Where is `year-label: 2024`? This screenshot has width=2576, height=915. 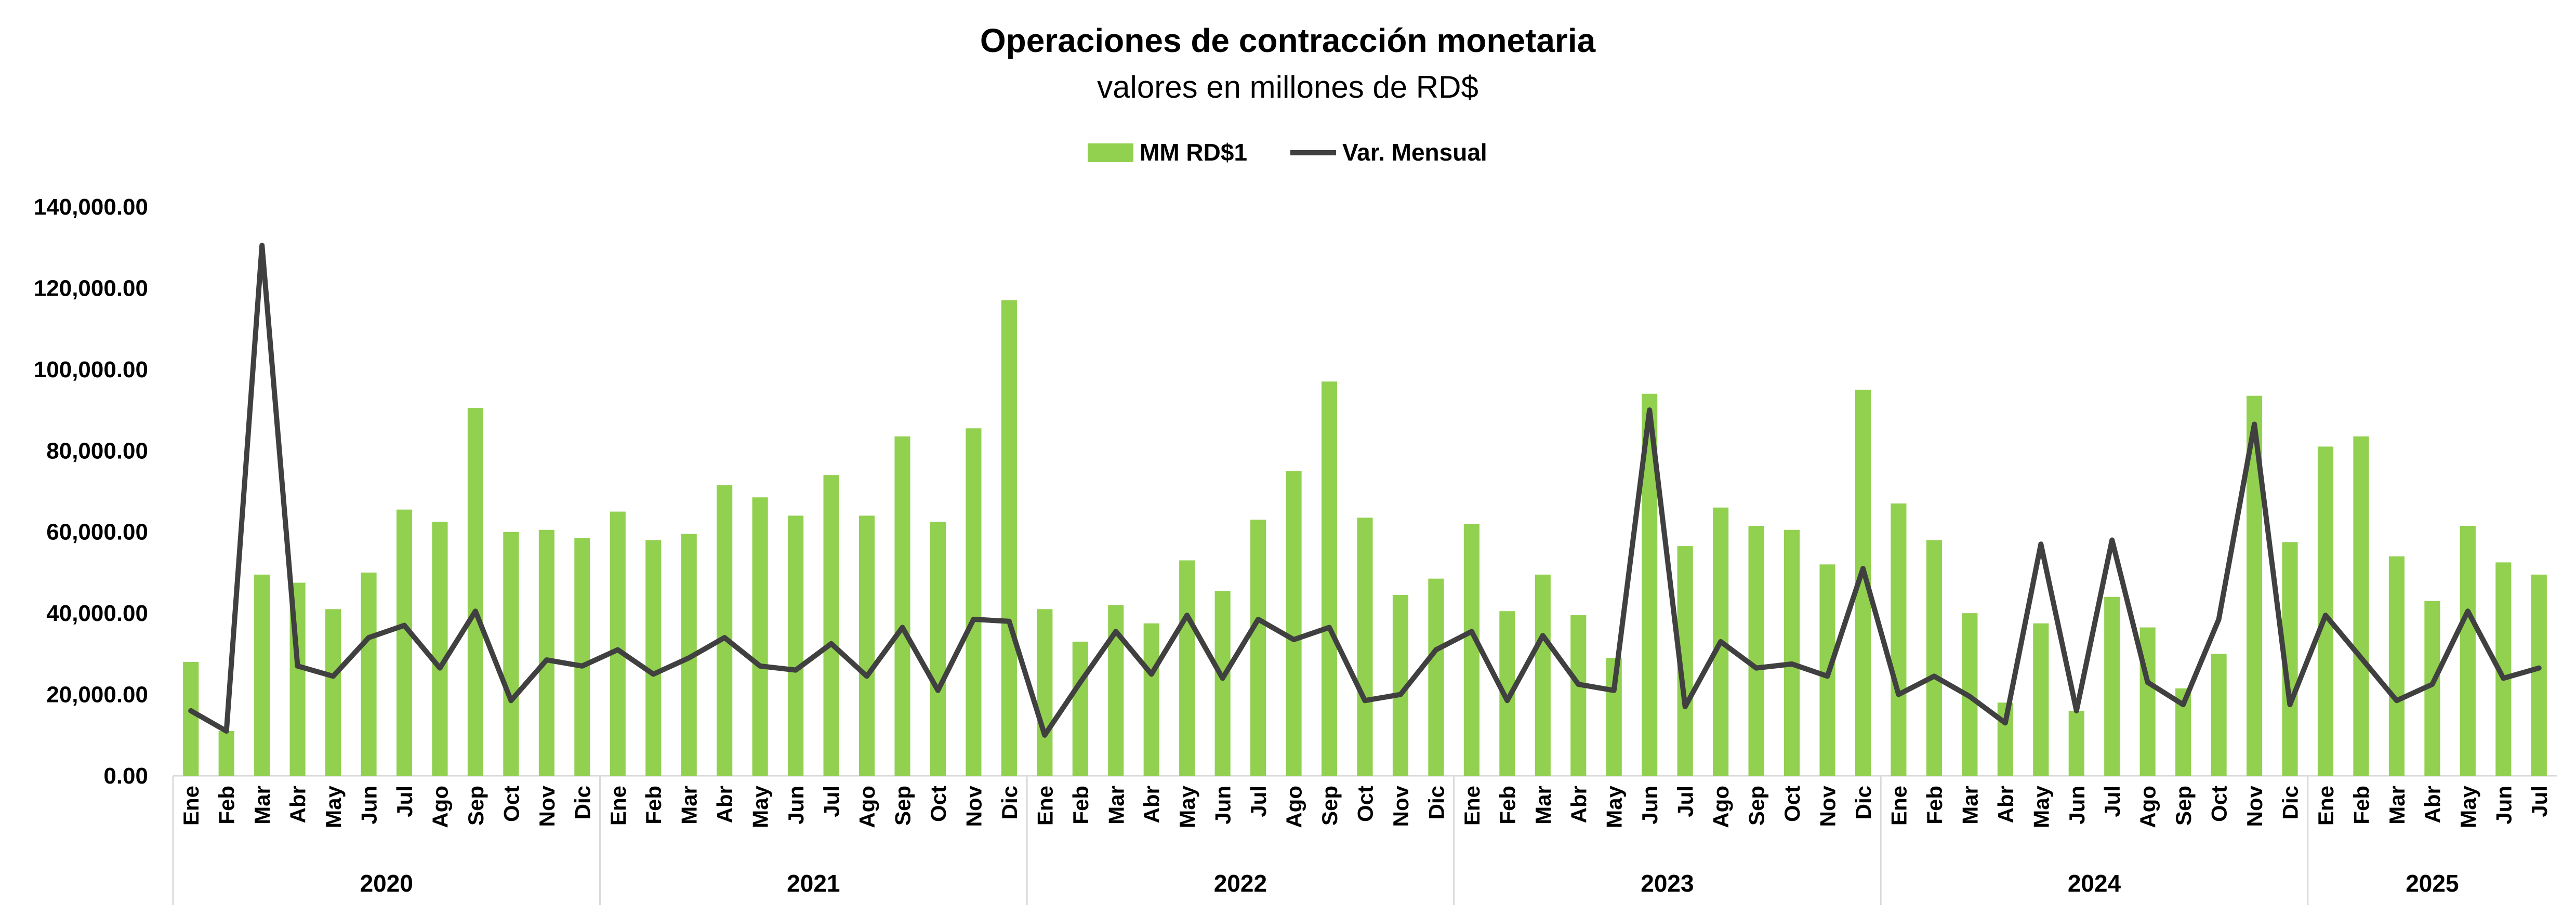
year-label: 2024 is located at coordinates (2094, 883).